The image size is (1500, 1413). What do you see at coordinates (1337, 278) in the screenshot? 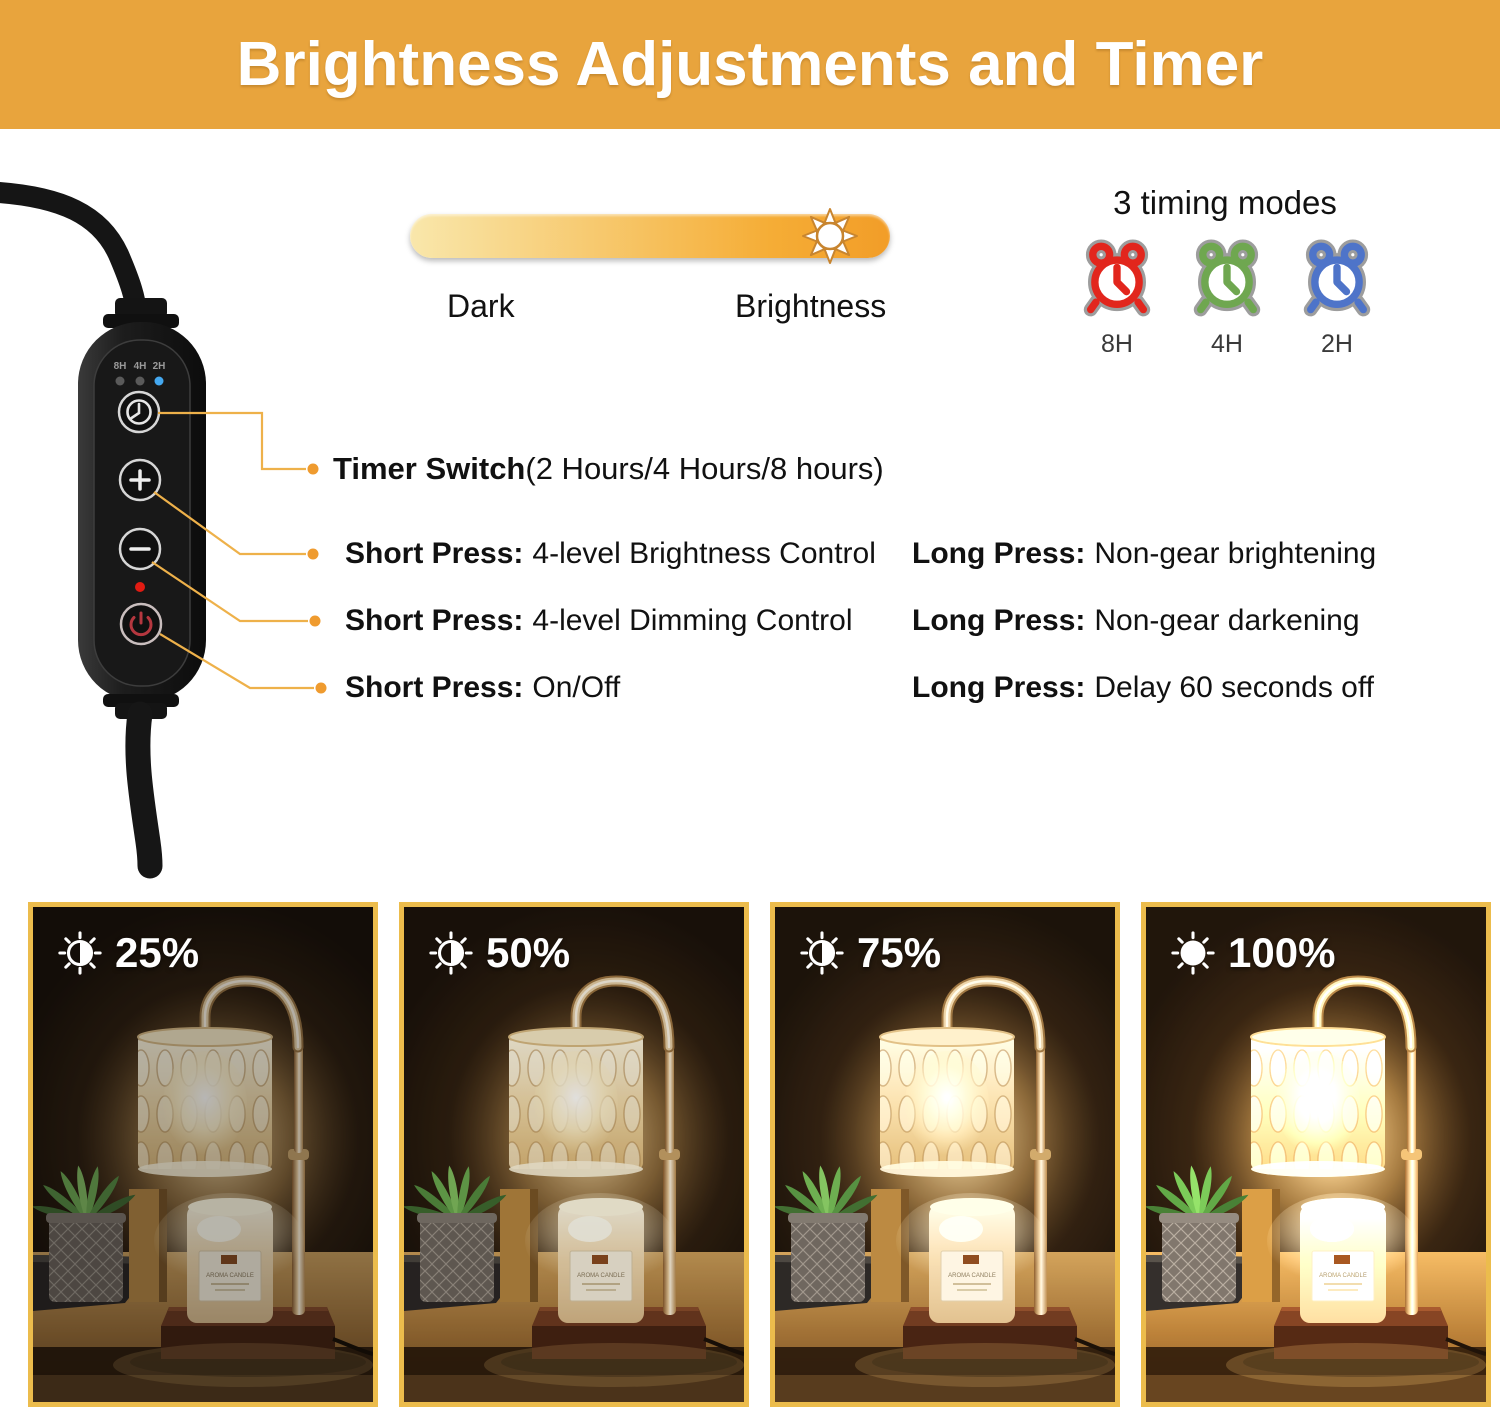
I see `alarm-clock-icon-2h` at bounding box center [1337, 278].